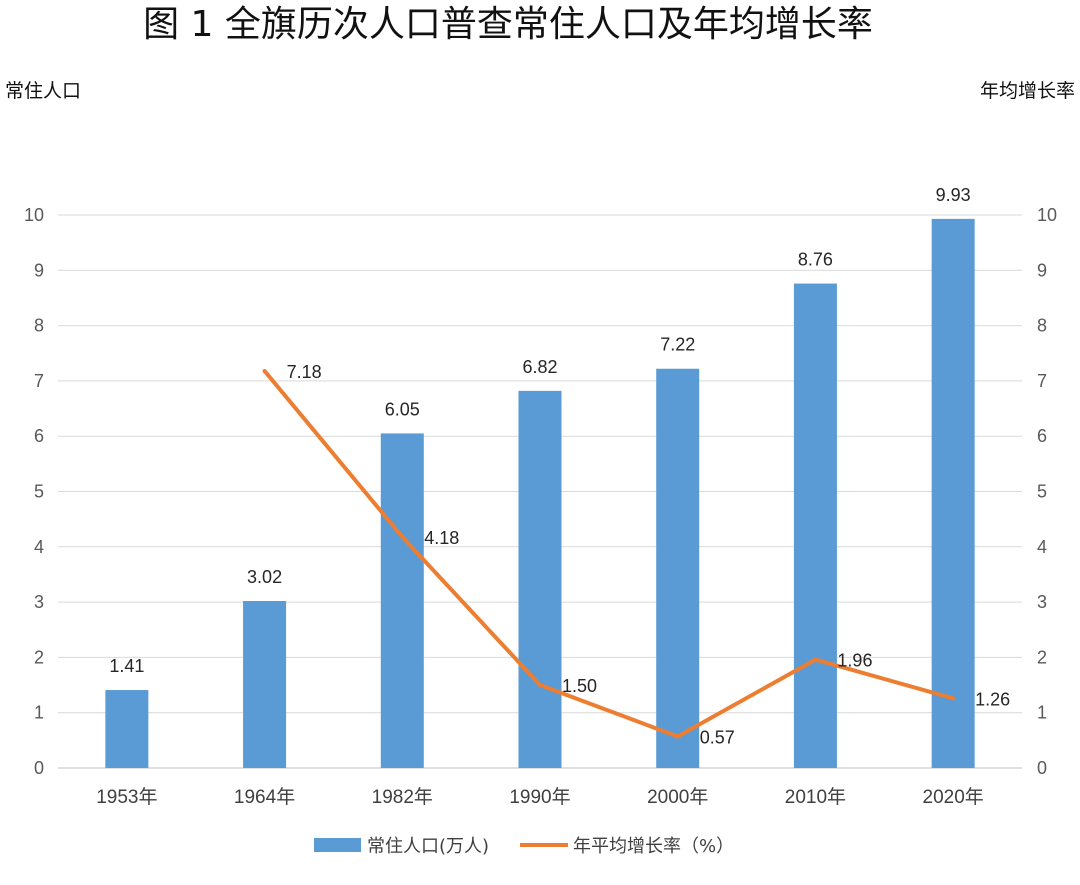 This screenshot has height=885, width=1080. I want to click on bar-data-label: 6.82, so click(539, 367).